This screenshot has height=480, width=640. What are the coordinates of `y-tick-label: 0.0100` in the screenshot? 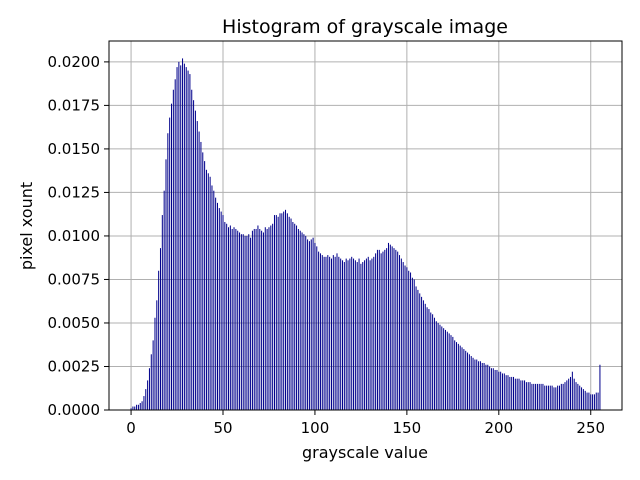 It's located at (74, 236).